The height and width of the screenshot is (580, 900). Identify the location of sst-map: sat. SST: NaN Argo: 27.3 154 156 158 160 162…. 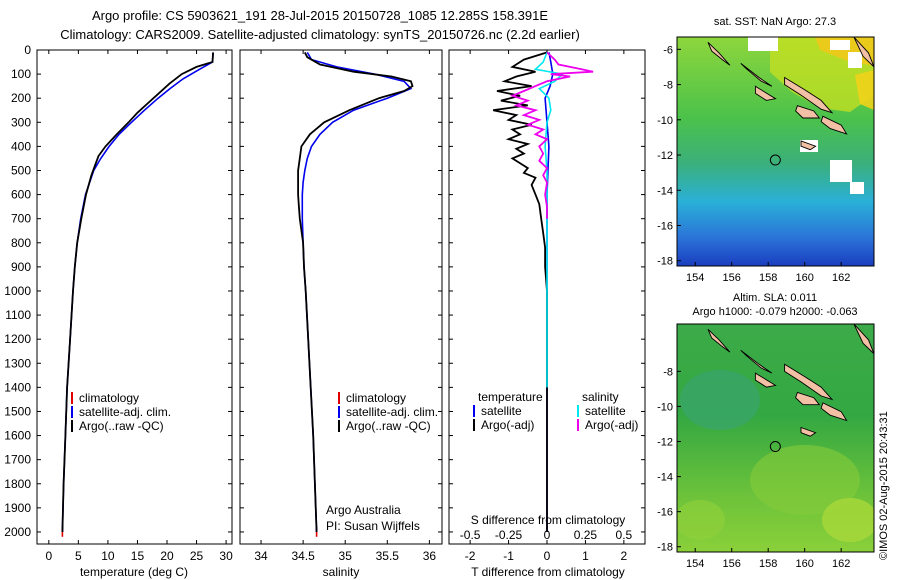
(766, 150).